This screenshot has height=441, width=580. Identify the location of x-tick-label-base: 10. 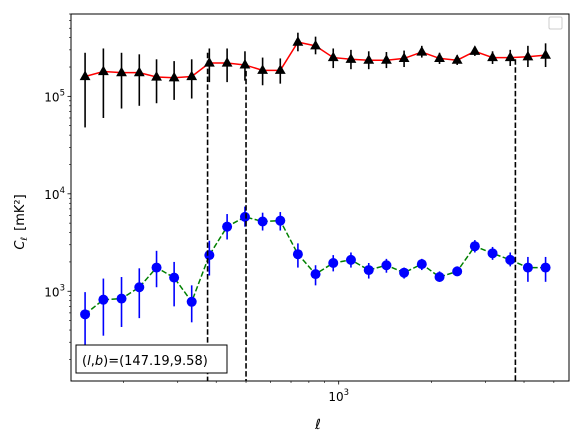
(335, 397).